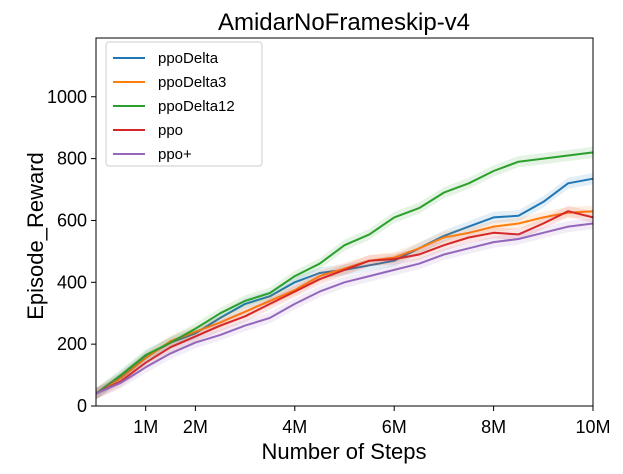 Image resolution: width=623 pixels, height=474 pixels. What do you see at coordinates (592, 427) in the screenshot?
I see `x-tick-label: 10M` at bounding box center [592, 427].